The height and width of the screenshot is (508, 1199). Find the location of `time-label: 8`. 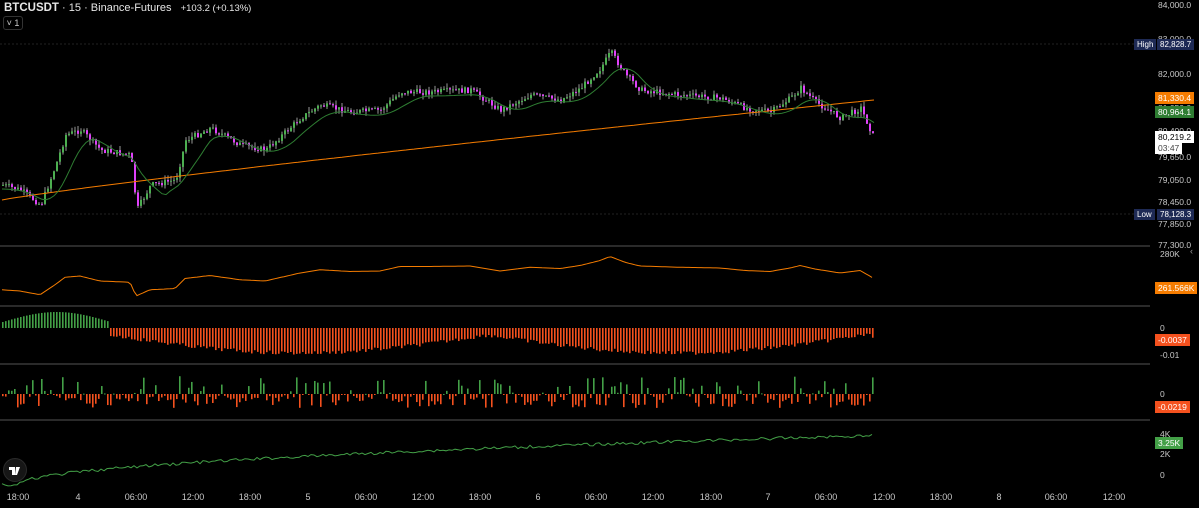

time-label: 8 is located at coordinates (999, 497).